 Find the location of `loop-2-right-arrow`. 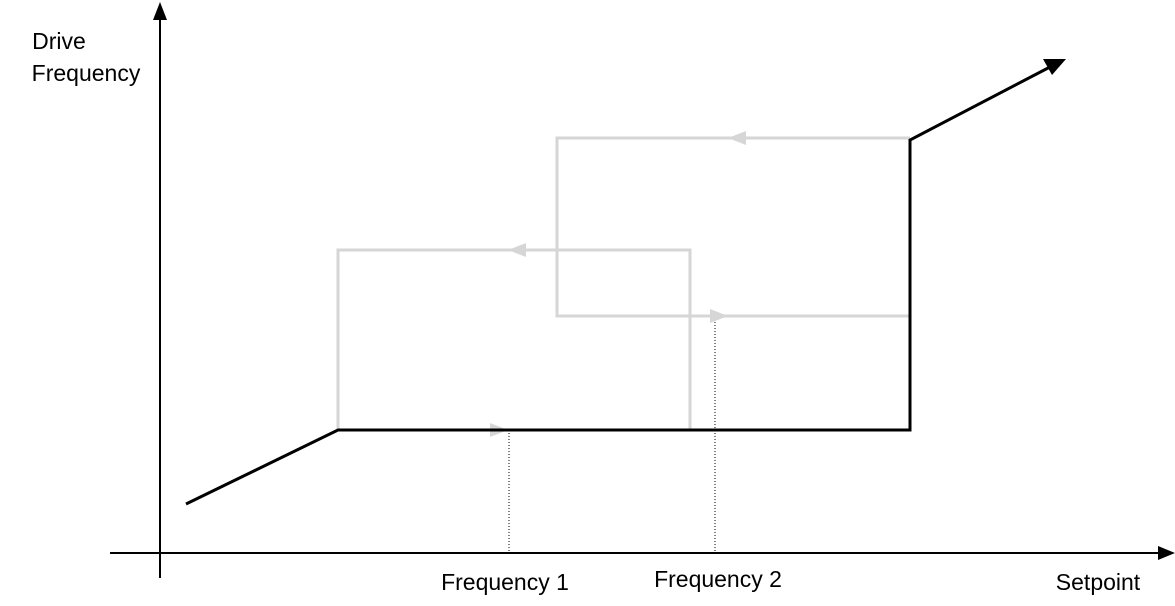

loop-2-right-arrow is located at coordinates (719, 316).